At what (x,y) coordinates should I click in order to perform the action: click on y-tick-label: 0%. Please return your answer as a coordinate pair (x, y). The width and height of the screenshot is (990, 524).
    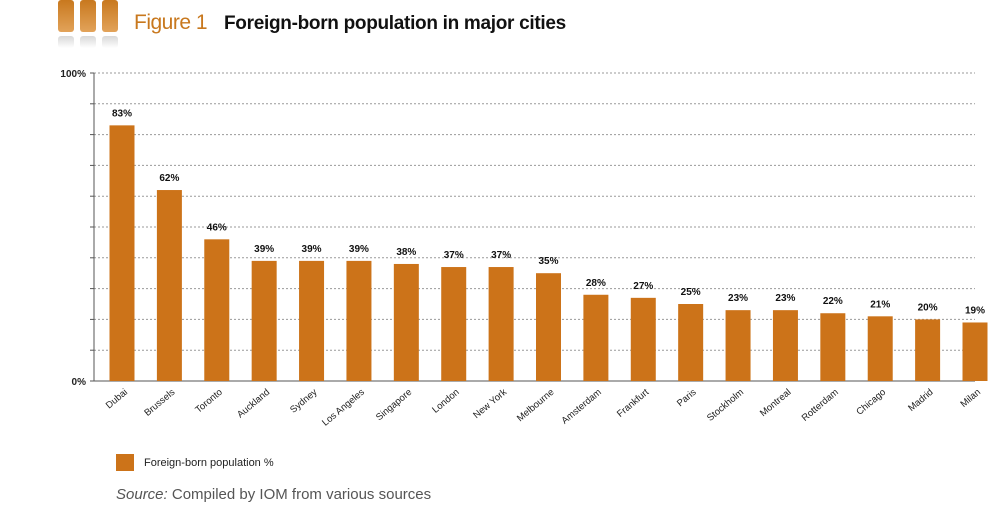
    Looking at the image, I should click on (79, 382).